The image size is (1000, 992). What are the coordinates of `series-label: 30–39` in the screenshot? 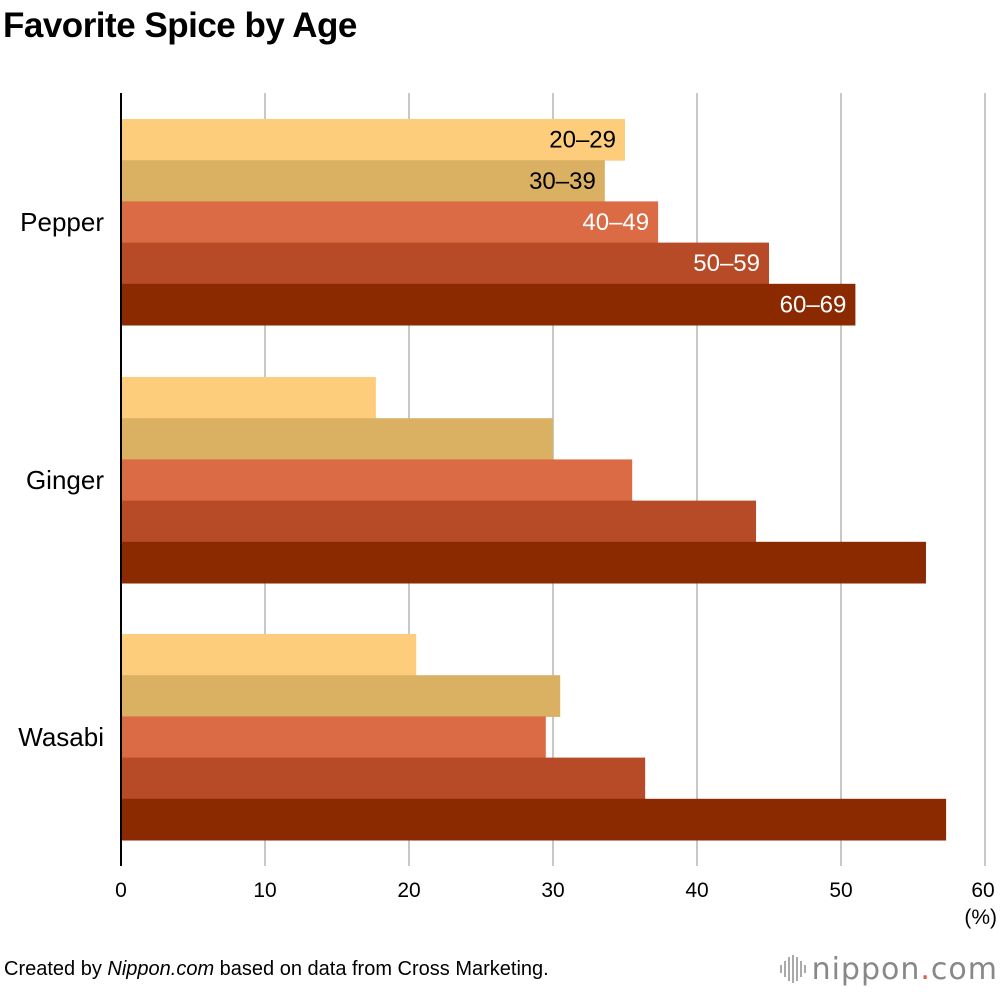 It's located at (562, 181).